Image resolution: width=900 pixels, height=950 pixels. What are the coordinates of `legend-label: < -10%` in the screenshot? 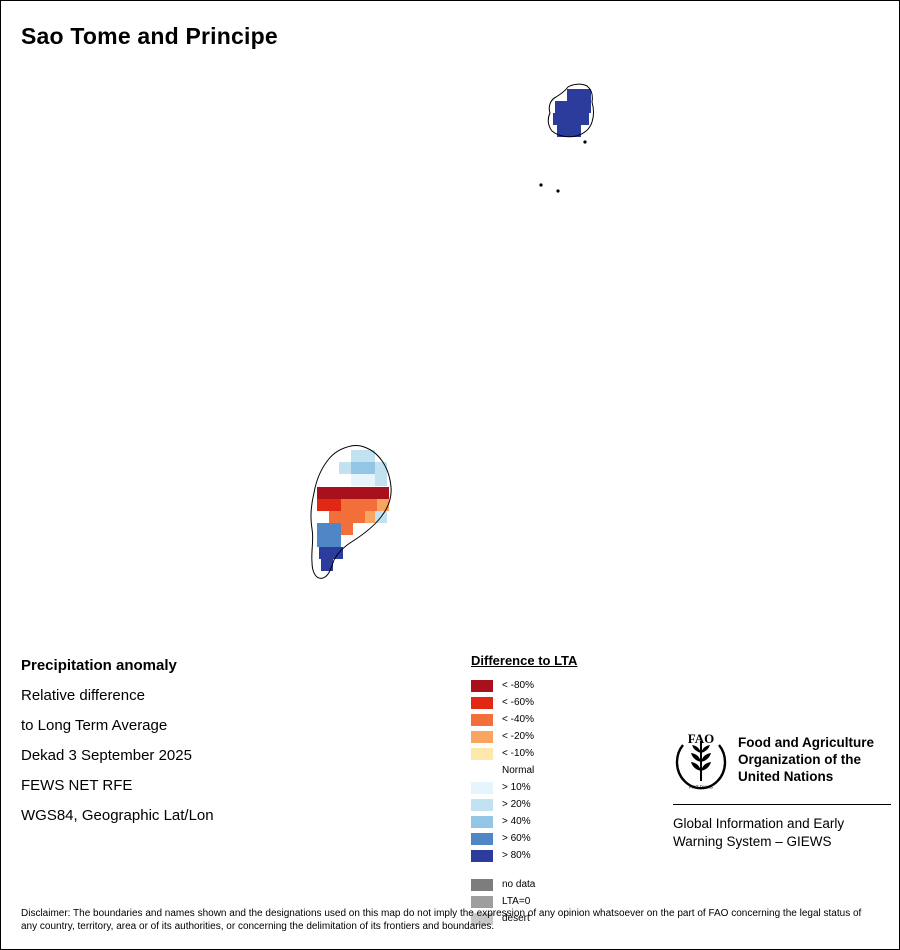 It's located at (518, 753).